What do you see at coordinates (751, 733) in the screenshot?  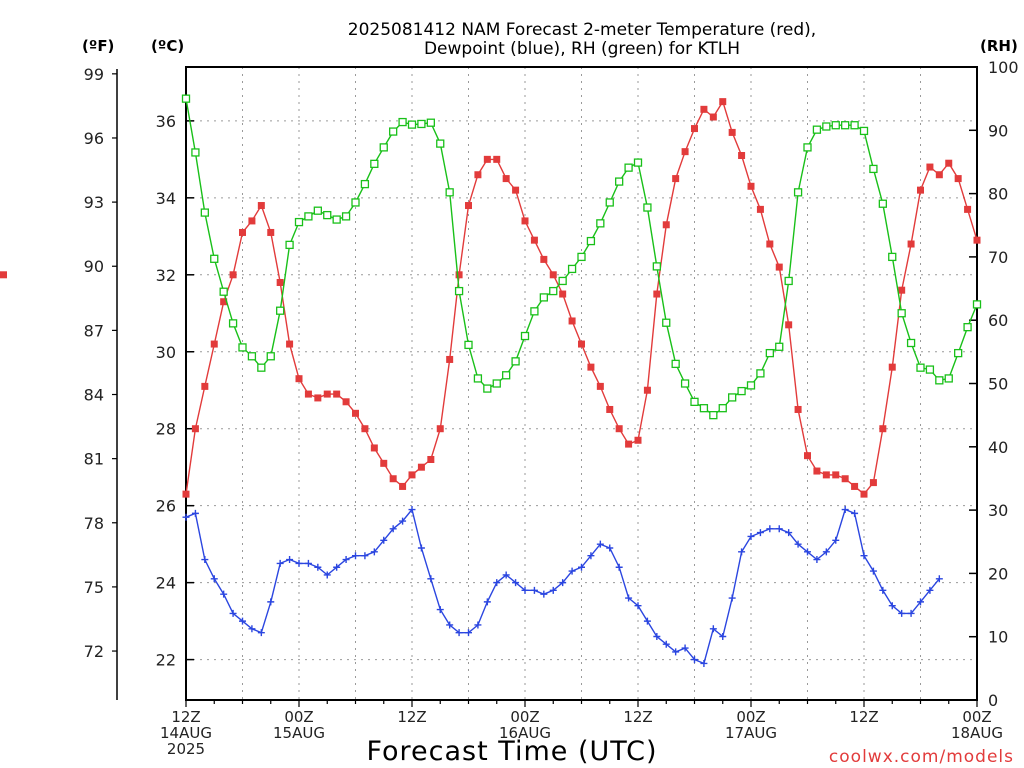 I see `x-tick-label: 17AUG` at bounding box center [751, 733].